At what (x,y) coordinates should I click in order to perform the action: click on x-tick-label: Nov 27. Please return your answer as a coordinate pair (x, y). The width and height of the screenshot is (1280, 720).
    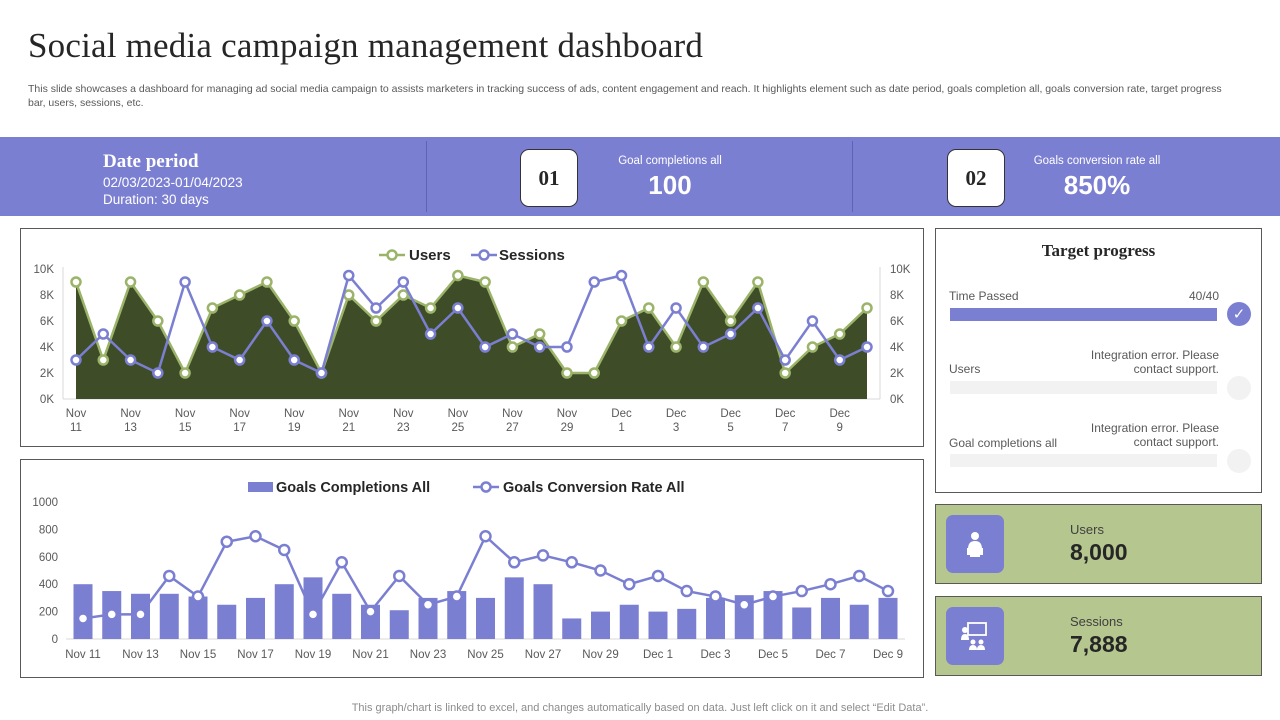
    Looking at the image, I should click on (543, 655).